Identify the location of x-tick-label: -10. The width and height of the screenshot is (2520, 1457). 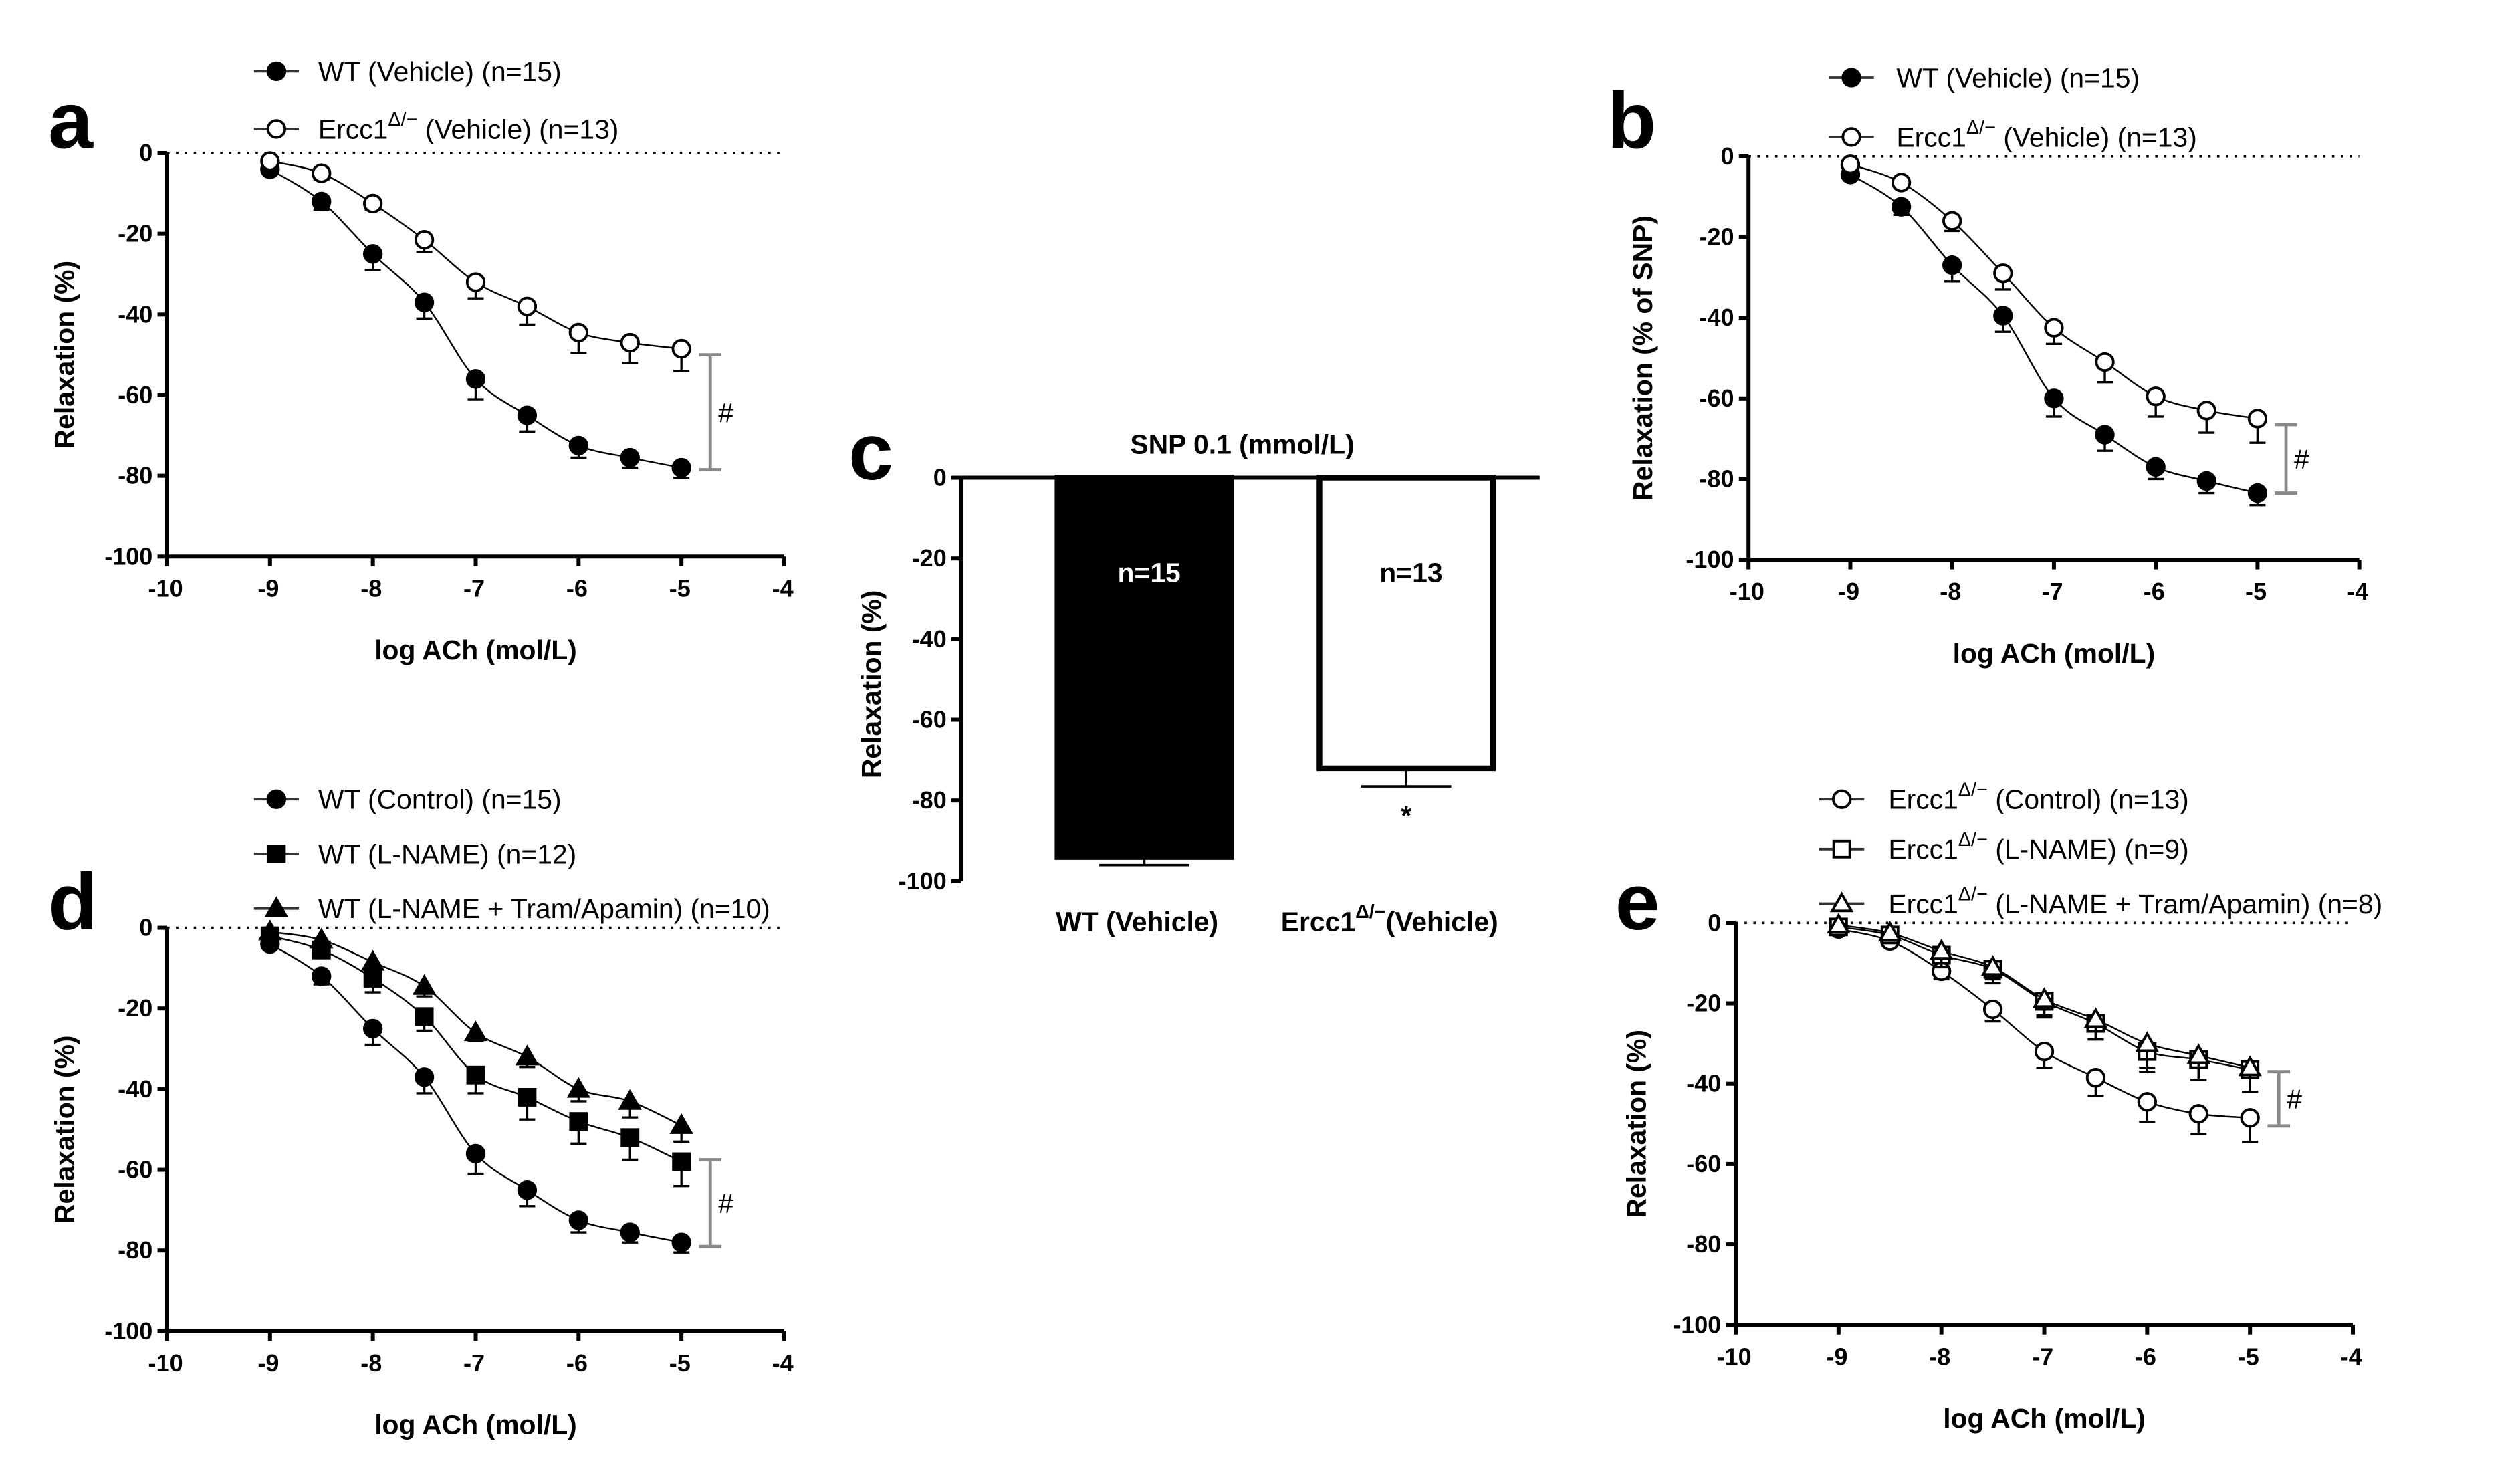
(165, 1363).